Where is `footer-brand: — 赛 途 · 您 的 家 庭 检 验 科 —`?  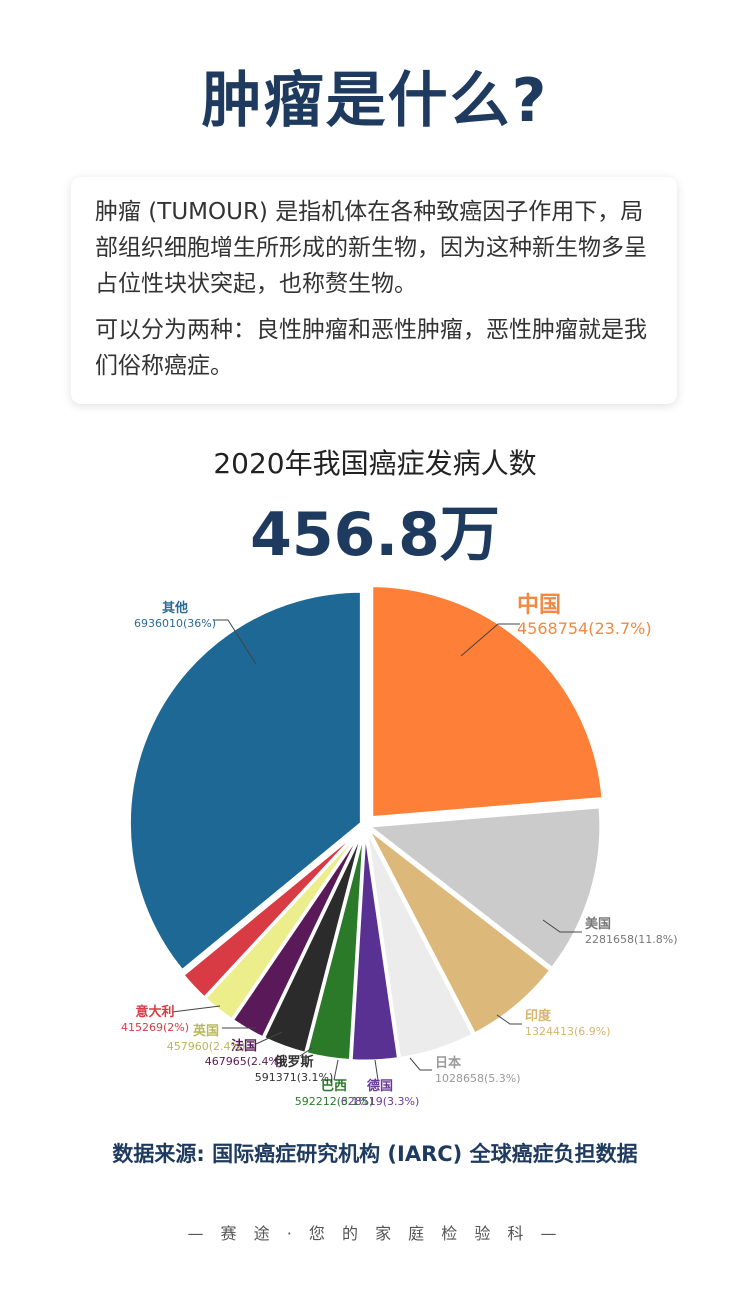
footer-brand: — 赛 途 · 您 的 家 庭 检 验 科 — is located at coordinates (375, 1233).